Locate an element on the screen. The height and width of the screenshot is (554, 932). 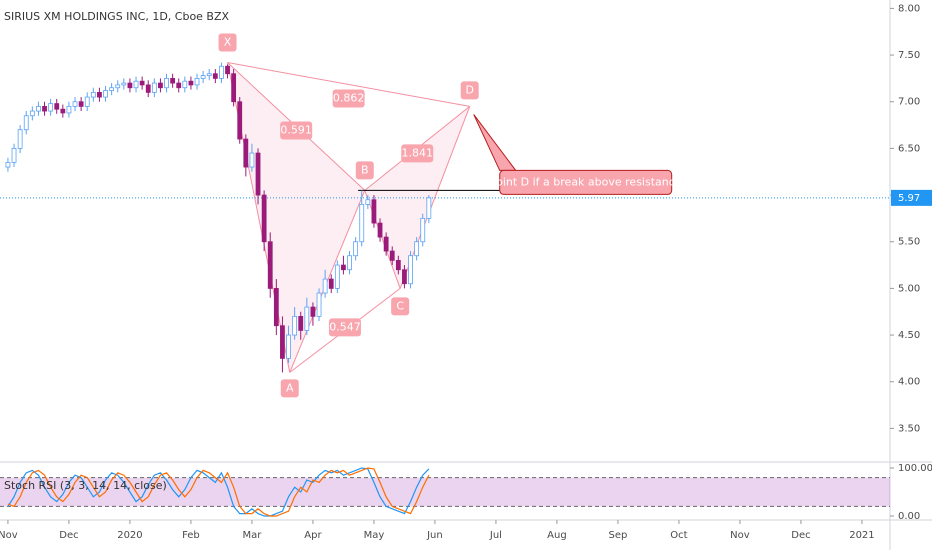
x-tick-label: Feb is located at coordinates (191, 535).